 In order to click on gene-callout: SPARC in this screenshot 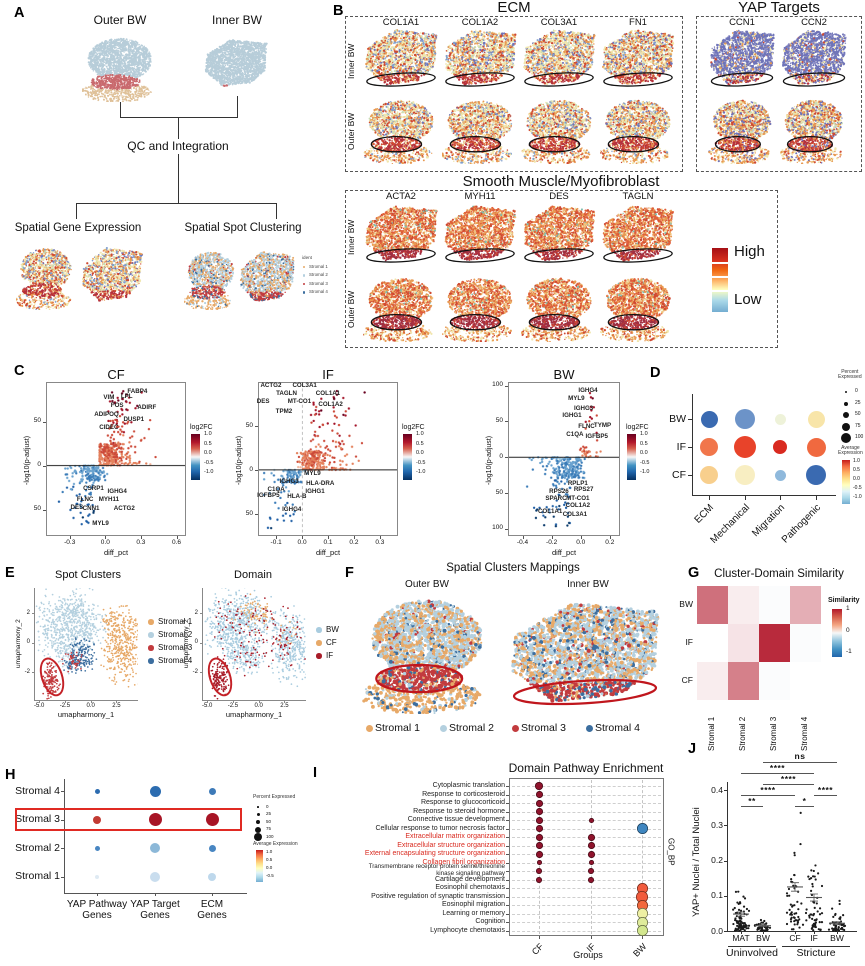, I will do `click(556, 498)`.